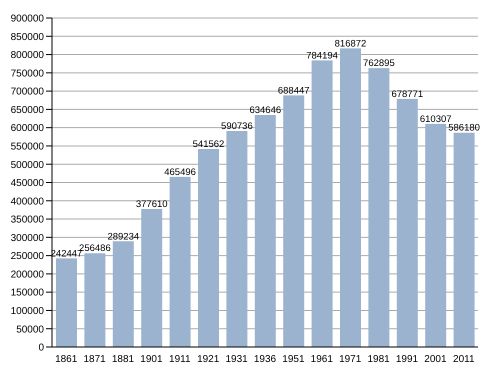  I want to click on x-tick-label: 1881, so click(123, 360).